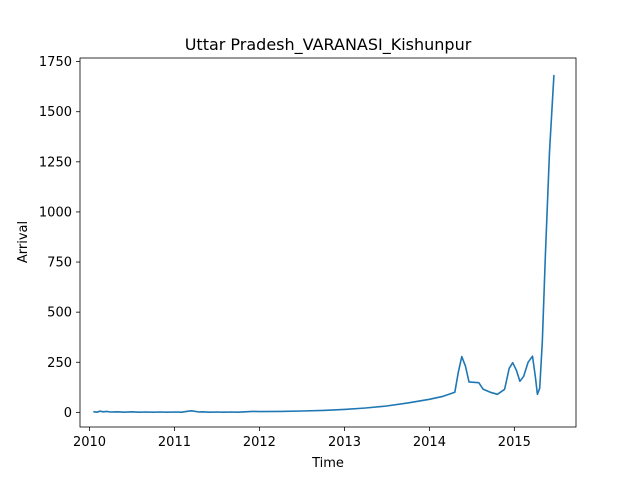 Image resolution: width=640 pixels, height=480 pixels. Describe the element at coordinates (514, 442) in the screenshot. I see `x-tick-label: 2015` at that location.